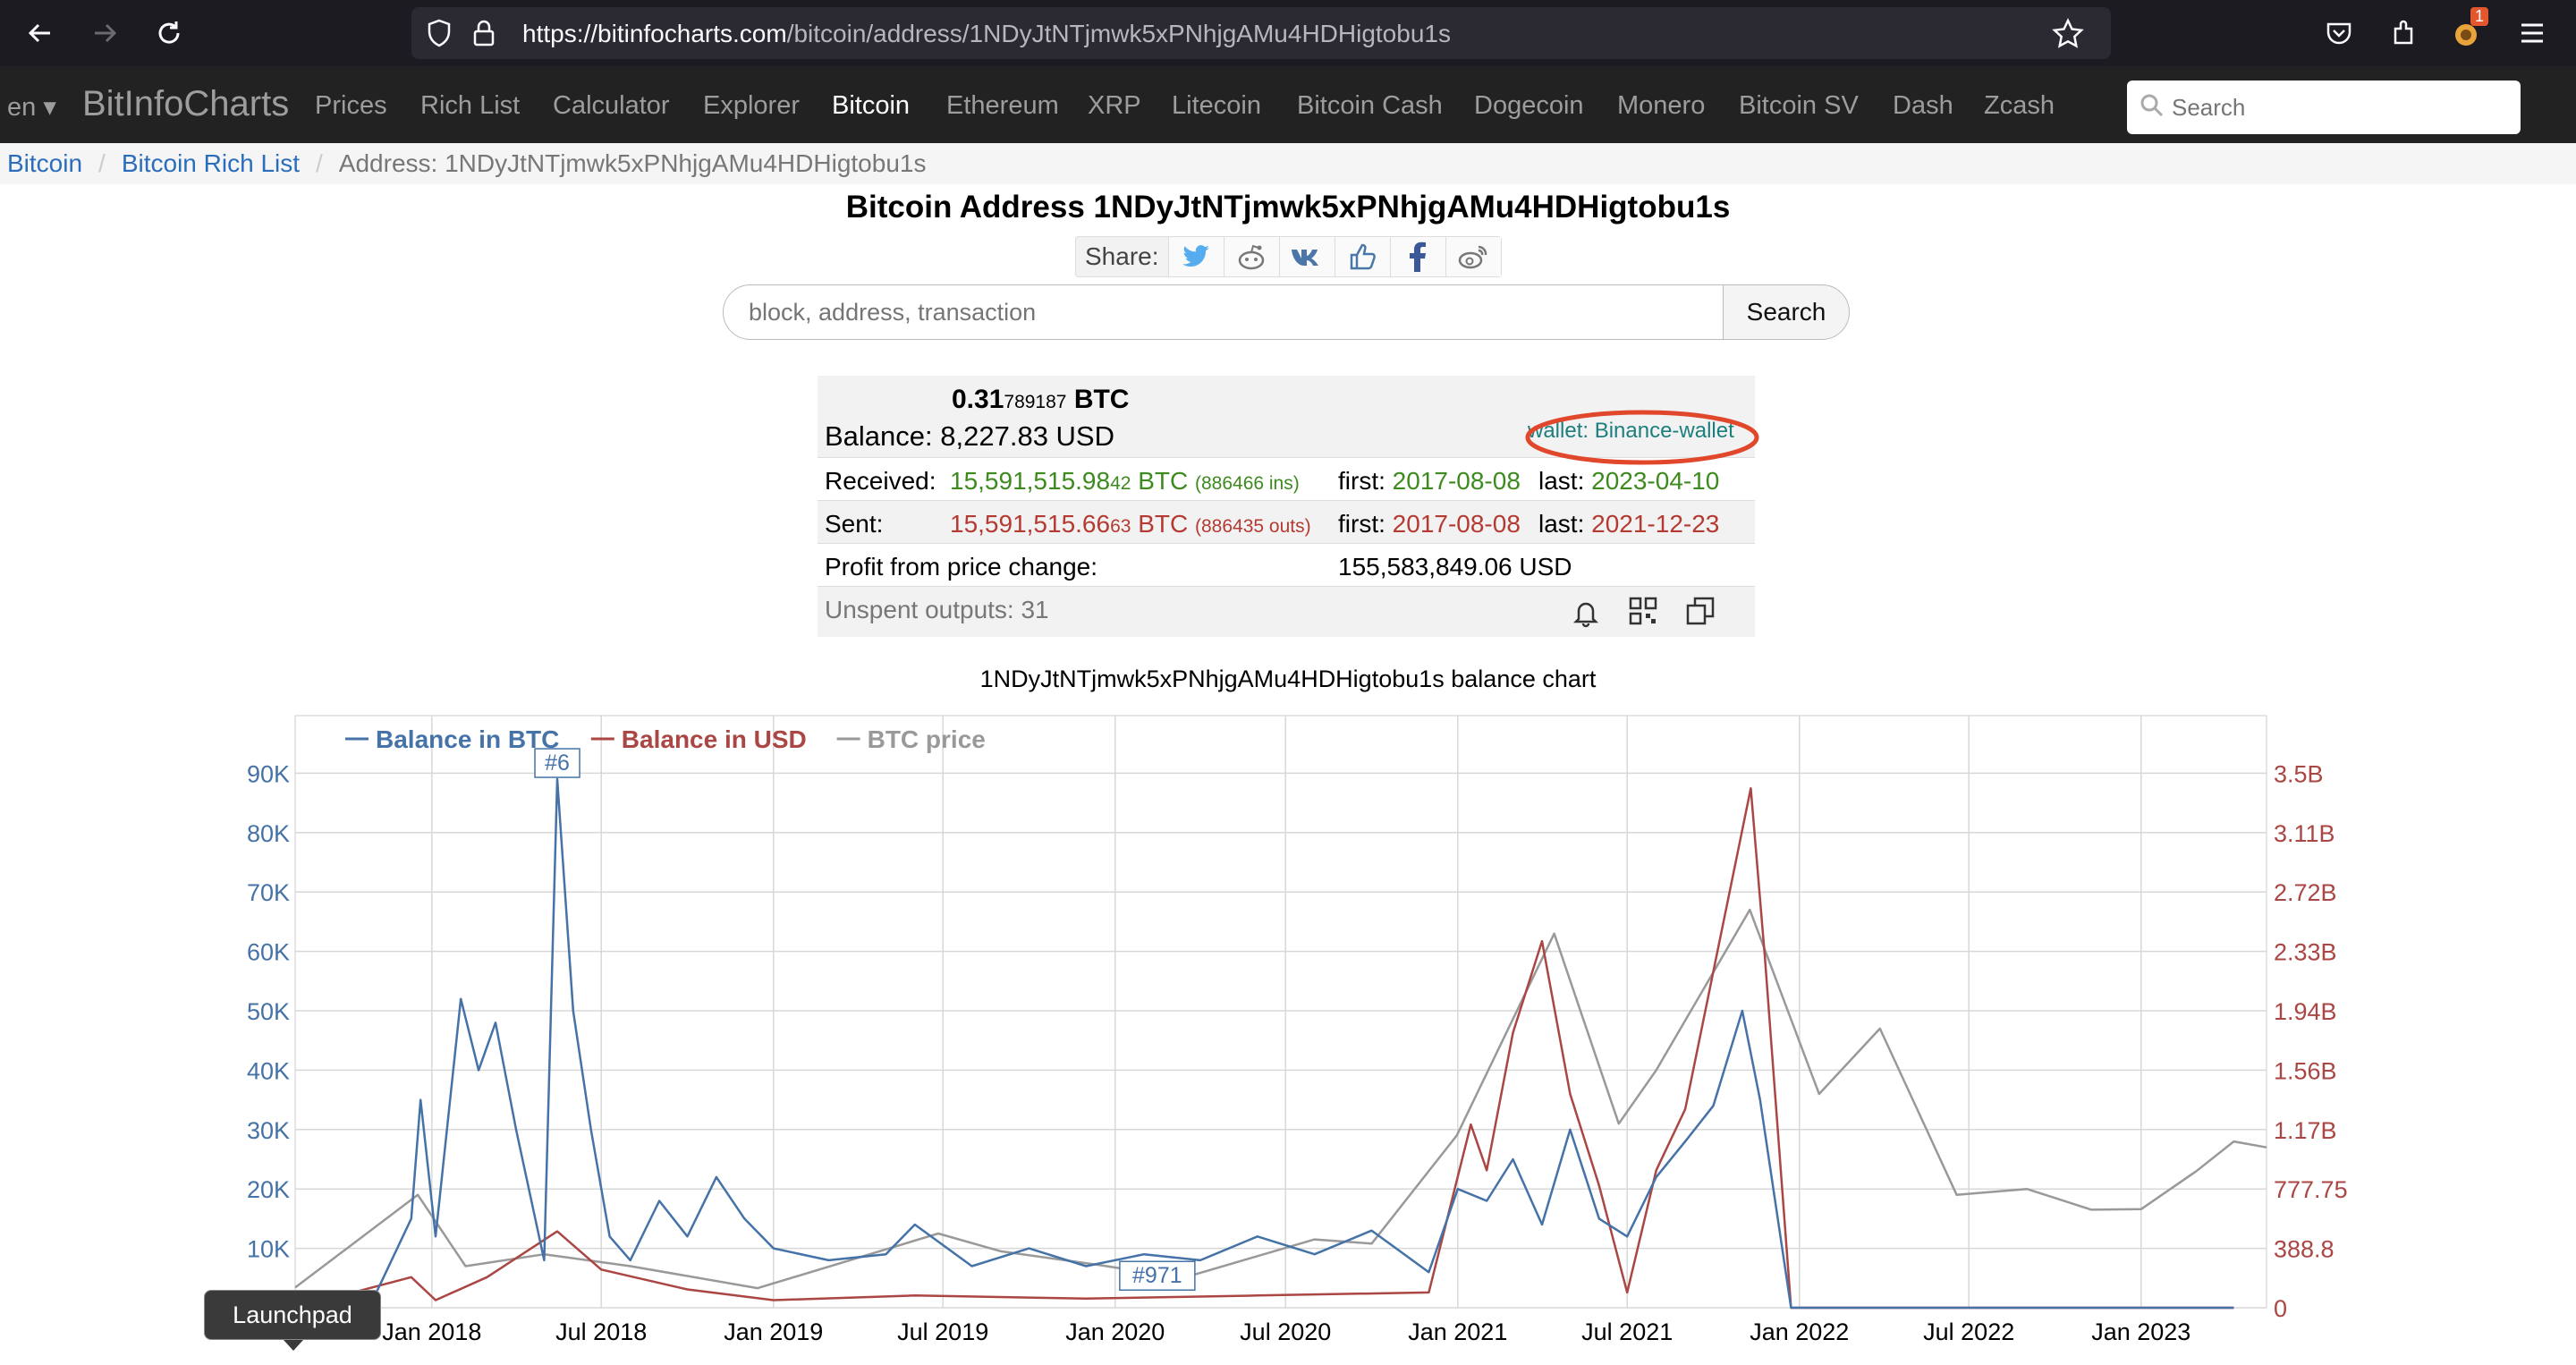  What do you see at coordinates (1417, 256) in the screenshot?
I see `facebook-icon` at bounding box center [1417, 256].